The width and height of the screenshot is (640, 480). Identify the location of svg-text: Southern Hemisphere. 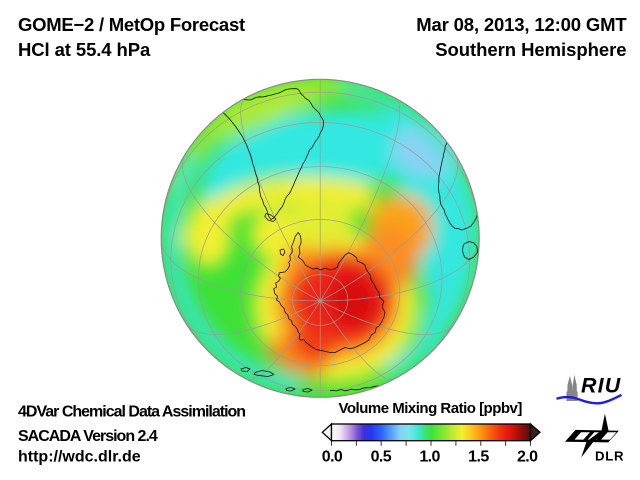
(530, 49).